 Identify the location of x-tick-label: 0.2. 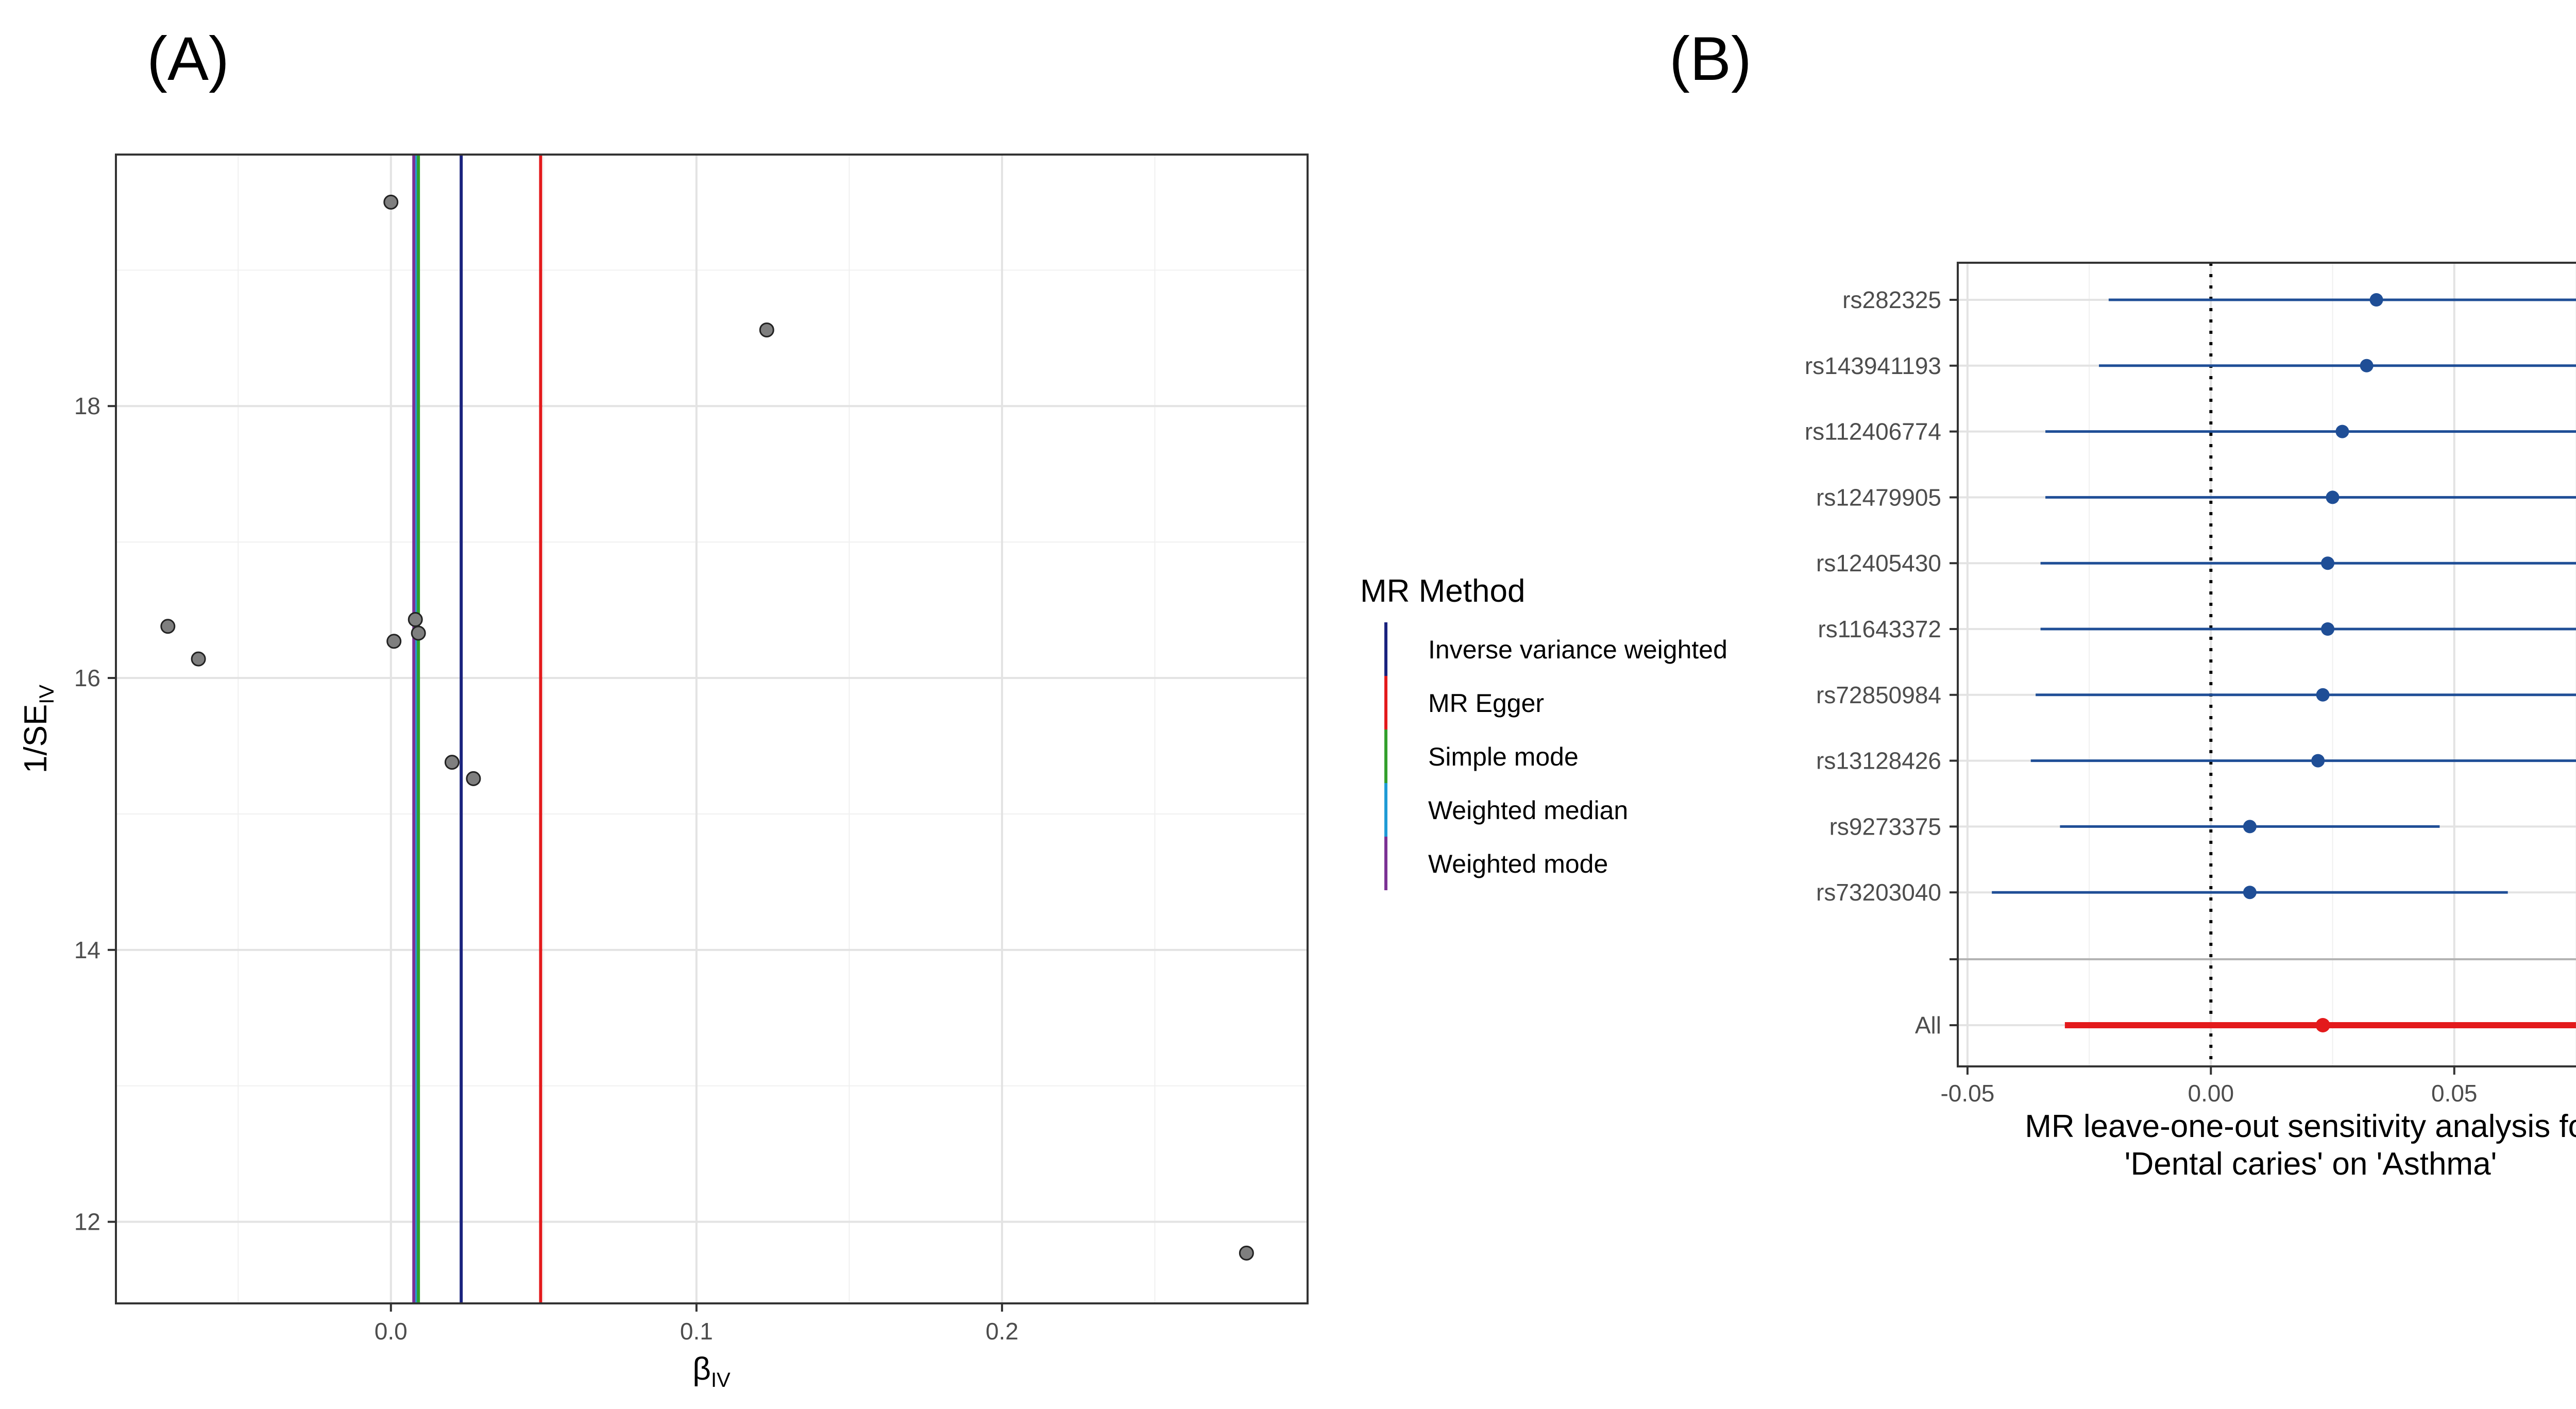
(1003, 1331).